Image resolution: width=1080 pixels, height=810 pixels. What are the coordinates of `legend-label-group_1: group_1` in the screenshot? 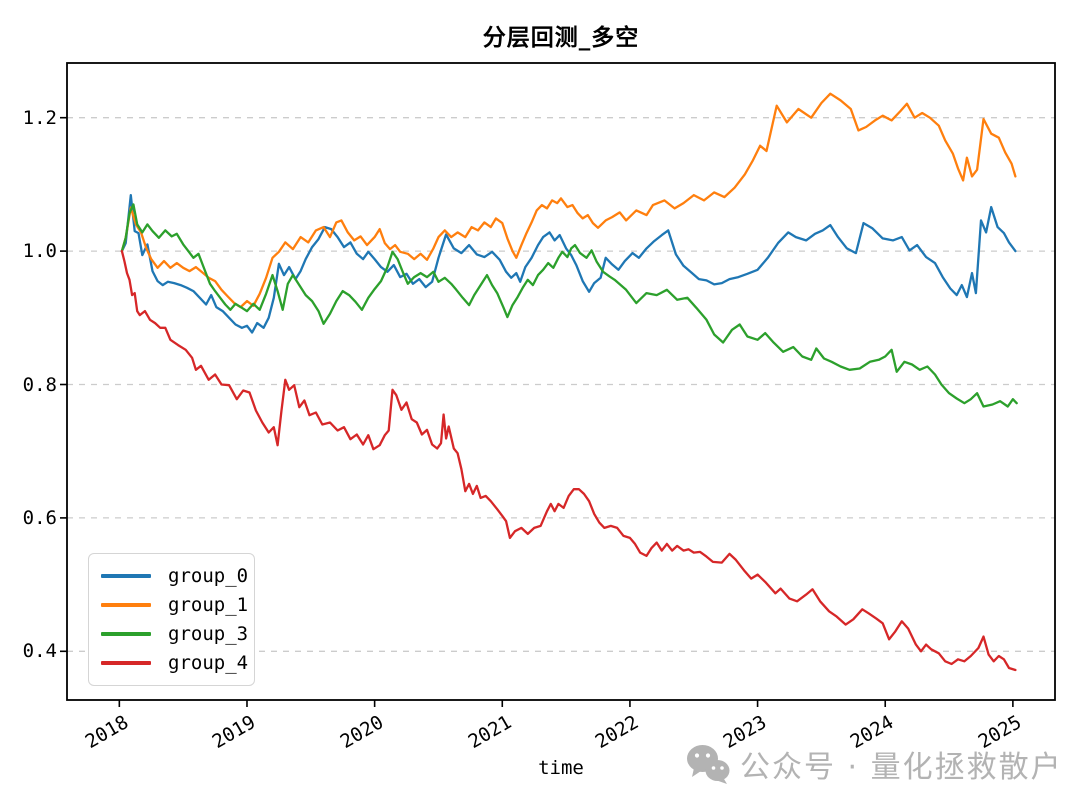 It's located at (208, 605).